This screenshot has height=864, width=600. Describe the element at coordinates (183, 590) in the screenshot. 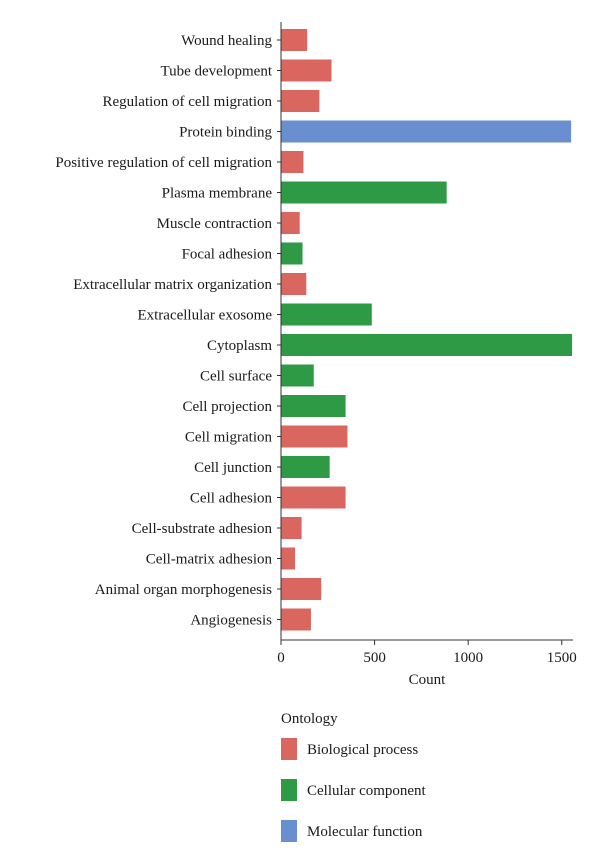

I see `category-label-animal-organ-morphogenesis: Animal organ morphogenesis` at that location.